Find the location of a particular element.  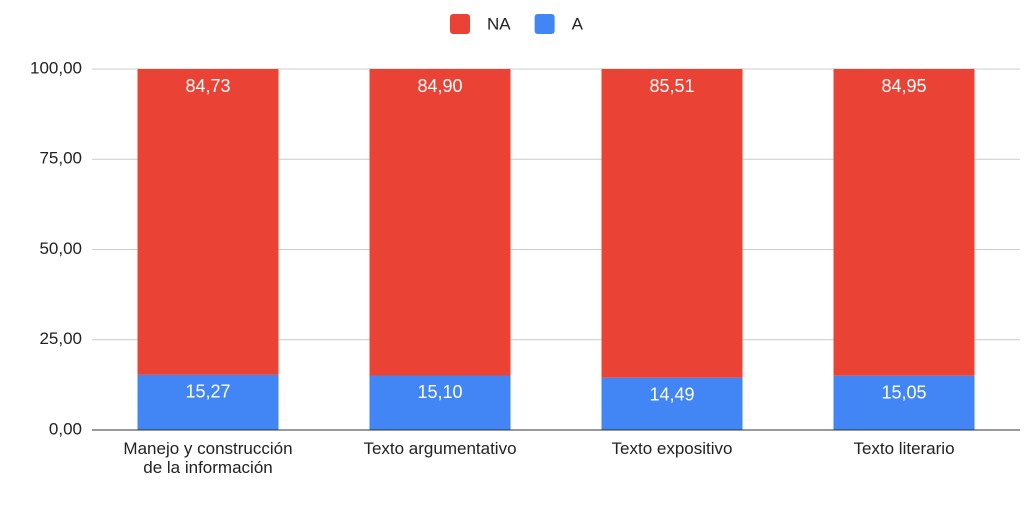

data-label: 15,27 is located at coordinates (207, 392).